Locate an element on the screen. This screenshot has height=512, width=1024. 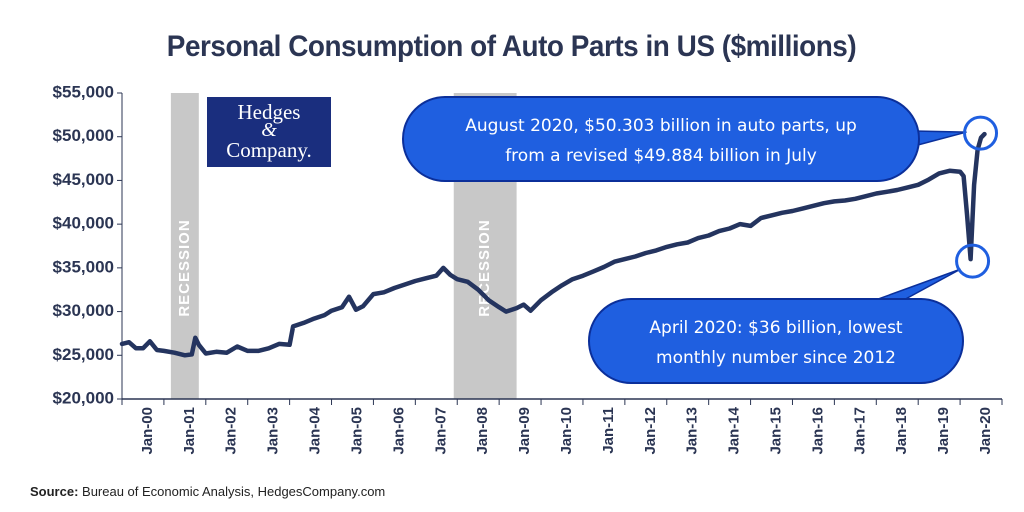
x-tick-label: Jan-05 is located at coordinates (356, 431).